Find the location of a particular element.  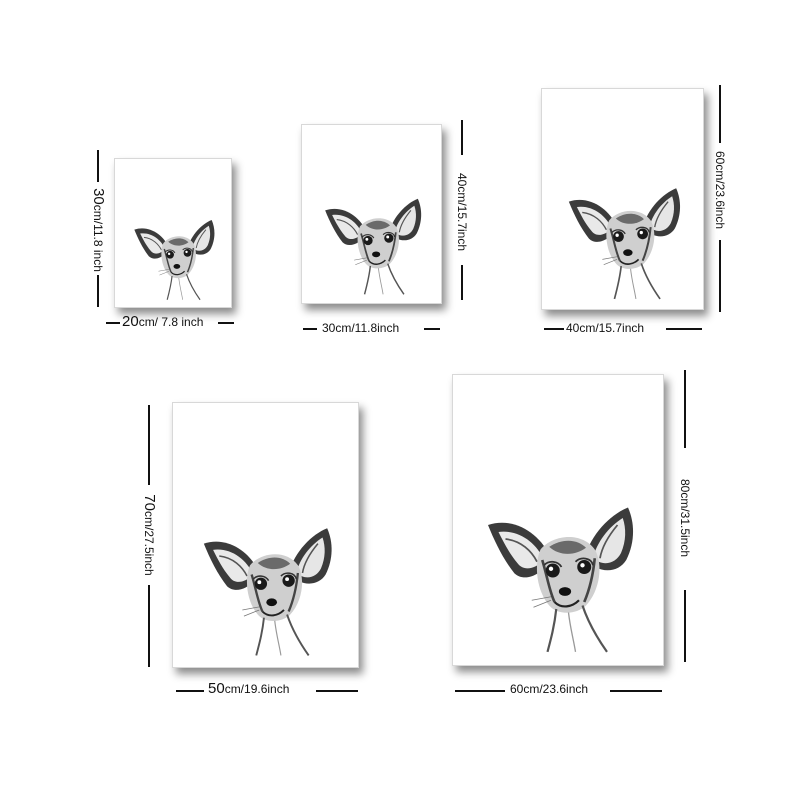

poster-50x70 is located at coordinates (265, 535).